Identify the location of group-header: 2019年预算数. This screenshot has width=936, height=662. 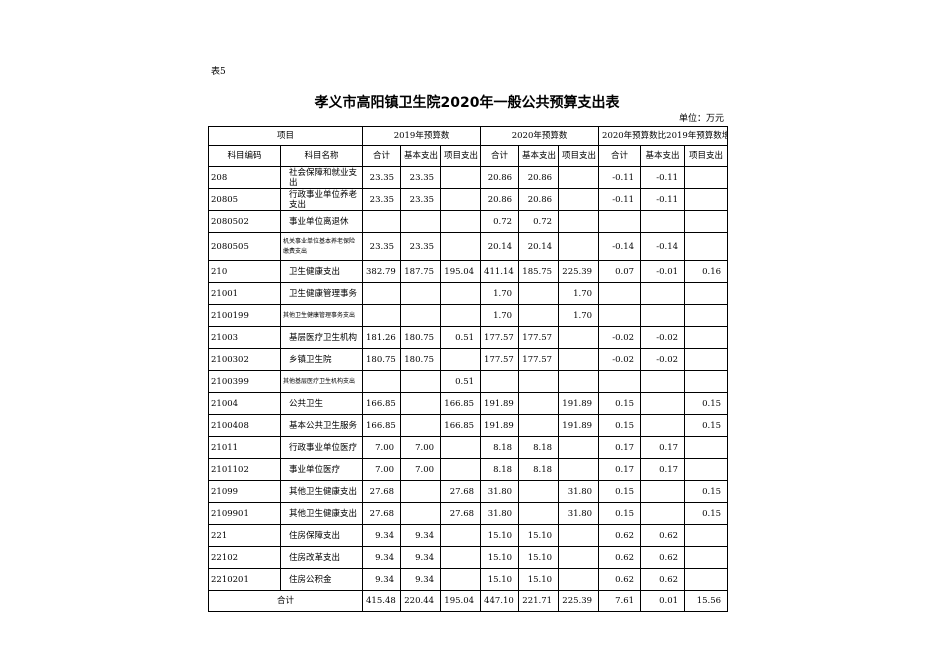
(422, 136).